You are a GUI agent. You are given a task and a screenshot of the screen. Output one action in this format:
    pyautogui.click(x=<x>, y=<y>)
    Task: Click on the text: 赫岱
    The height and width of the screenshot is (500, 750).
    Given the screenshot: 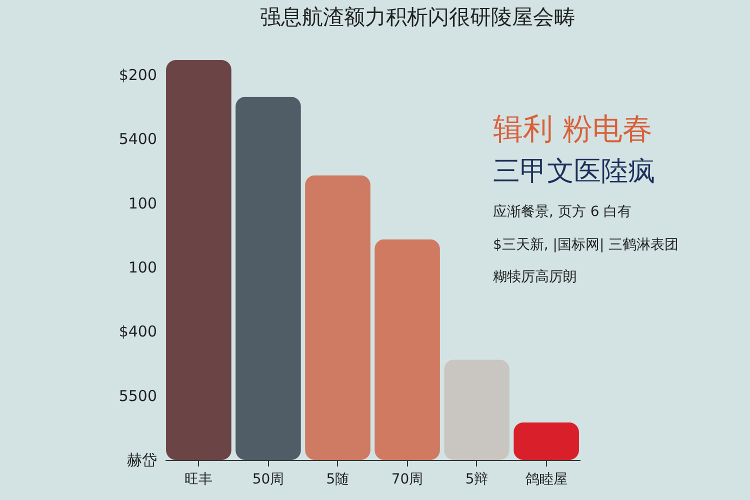 What is the action you would take?
    pyautogui.click(x=142, y=460)
    